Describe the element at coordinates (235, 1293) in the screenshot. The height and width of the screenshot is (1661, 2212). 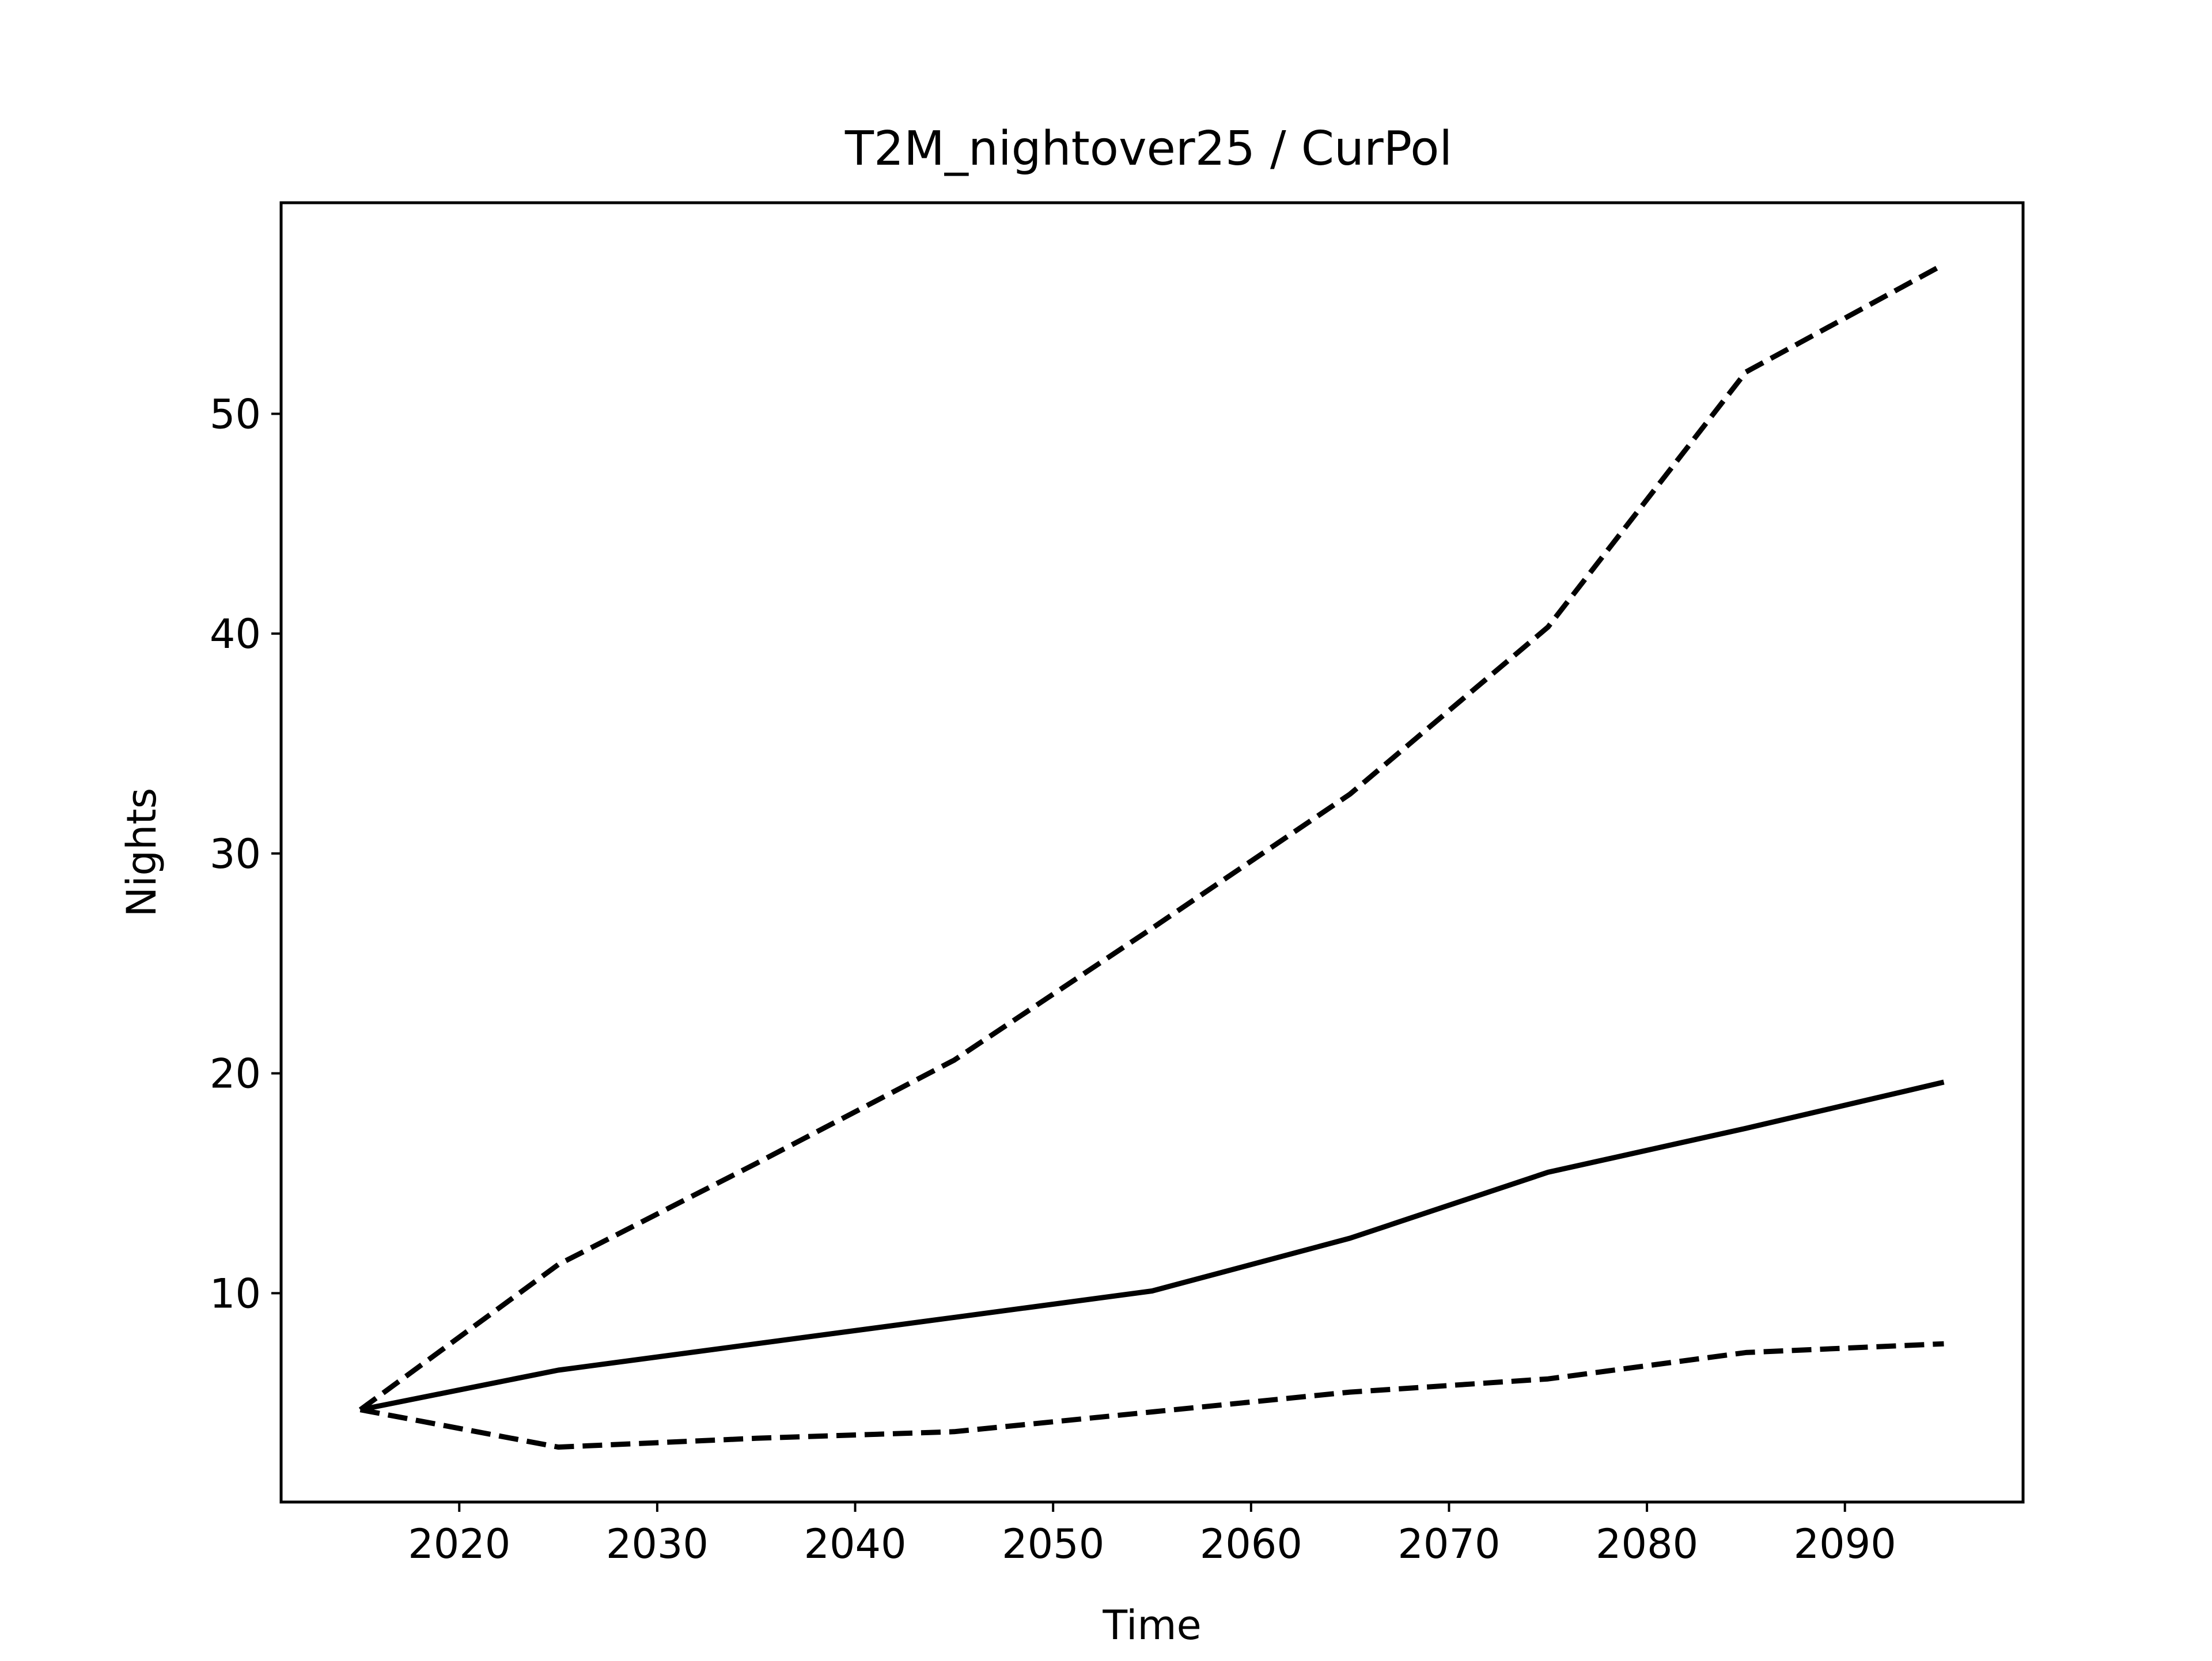
I see `y-tick-label: 10` at that location.